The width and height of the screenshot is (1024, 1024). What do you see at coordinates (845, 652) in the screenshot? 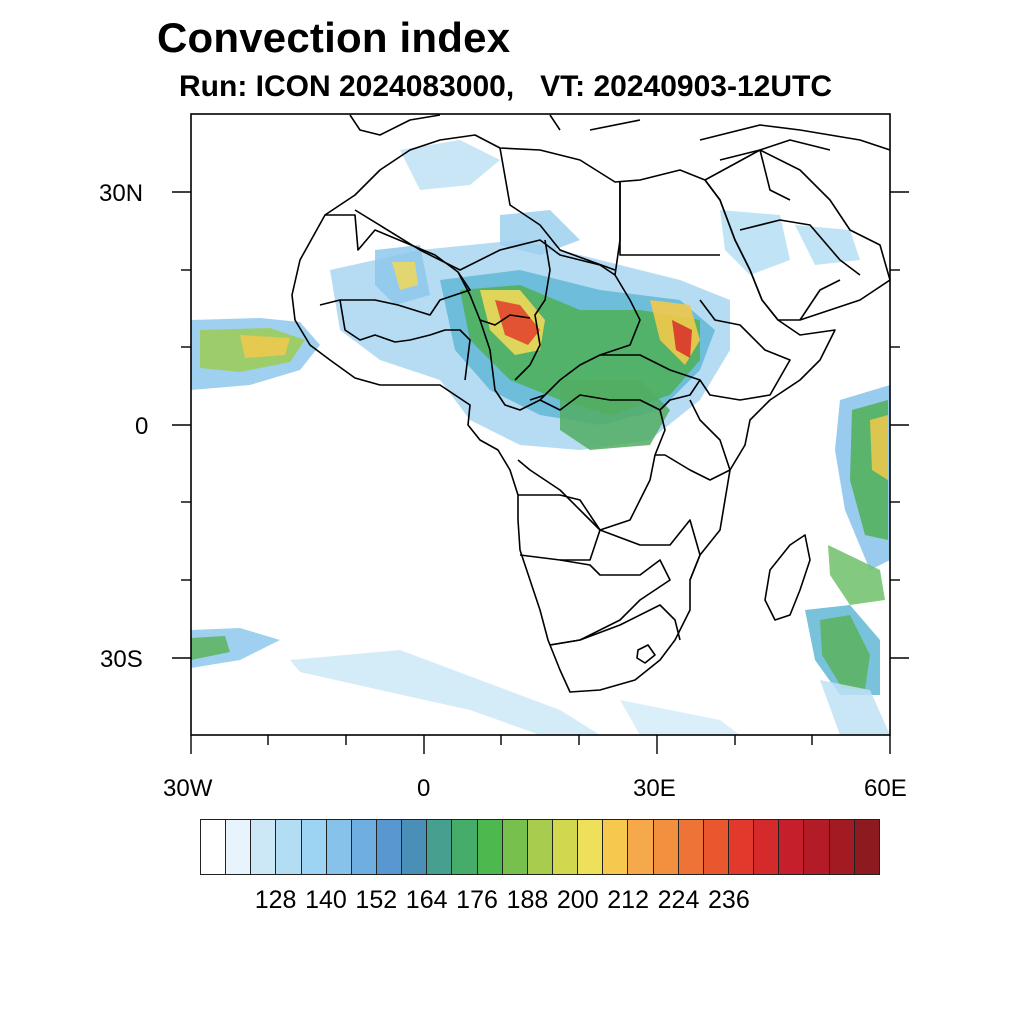
I see `field-south-indian-core` at bounding box center [845, 652].